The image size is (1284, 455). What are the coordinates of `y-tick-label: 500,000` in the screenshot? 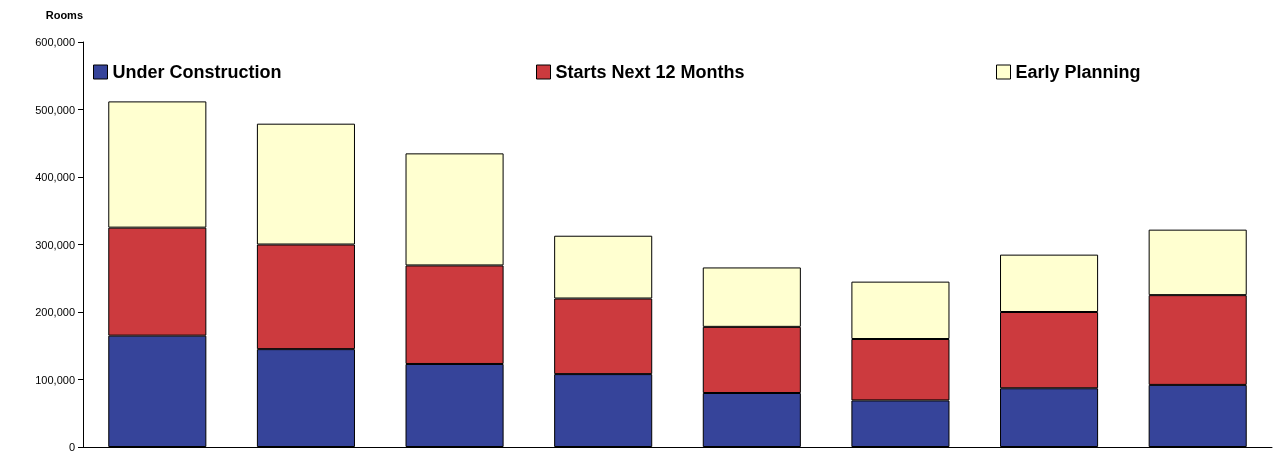 It's located at (55, 109).